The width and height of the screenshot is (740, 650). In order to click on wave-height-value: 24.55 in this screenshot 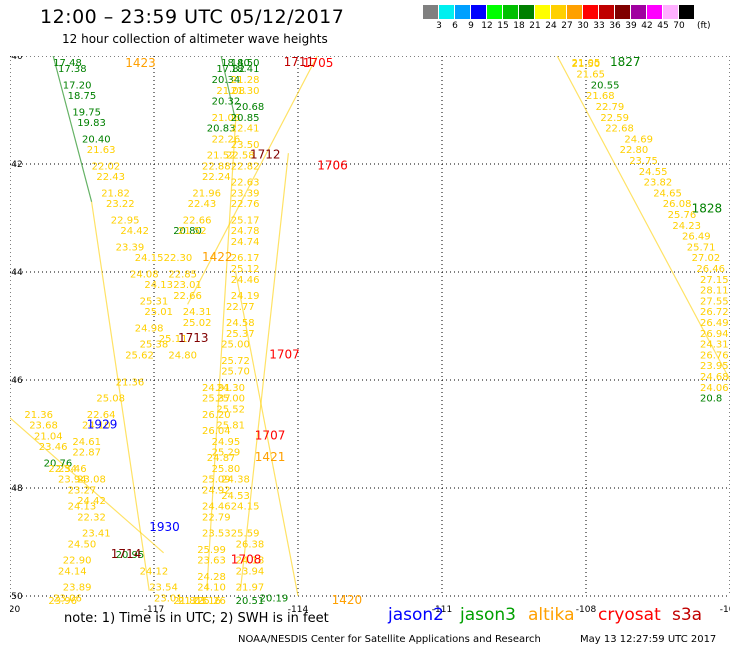, I will do `click(653, 172)`.